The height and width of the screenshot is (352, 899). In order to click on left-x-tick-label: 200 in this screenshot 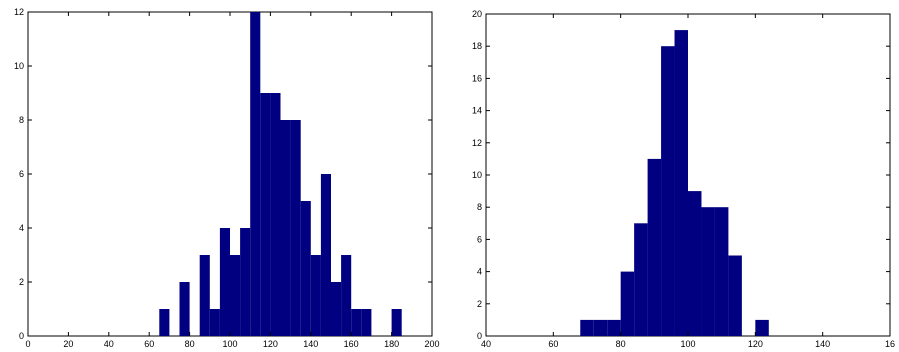, I will do `click(431, 344)`.